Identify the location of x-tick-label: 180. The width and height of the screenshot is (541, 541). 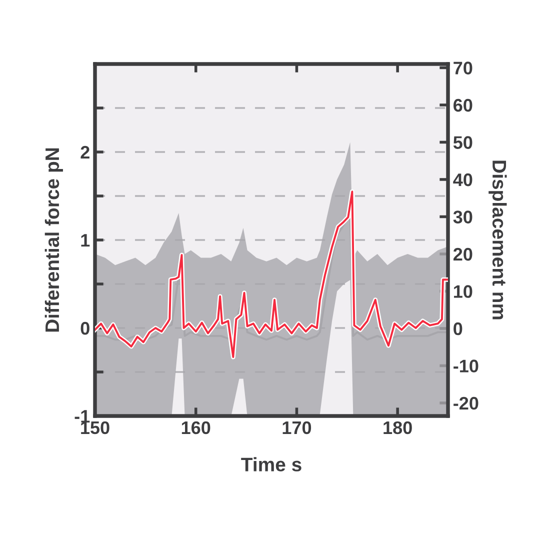
(398, 427).